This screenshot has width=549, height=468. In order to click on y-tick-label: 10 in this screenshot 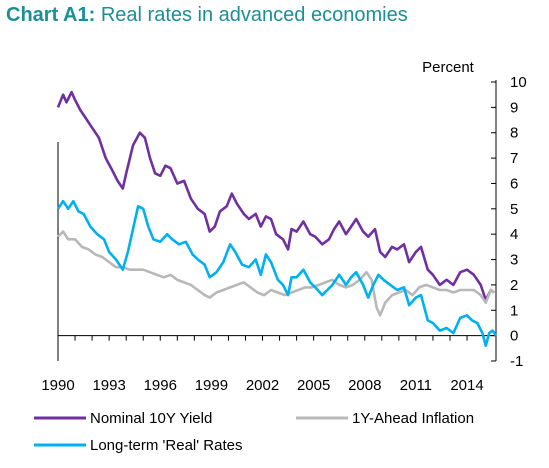, I will do `click(518, 82)`.